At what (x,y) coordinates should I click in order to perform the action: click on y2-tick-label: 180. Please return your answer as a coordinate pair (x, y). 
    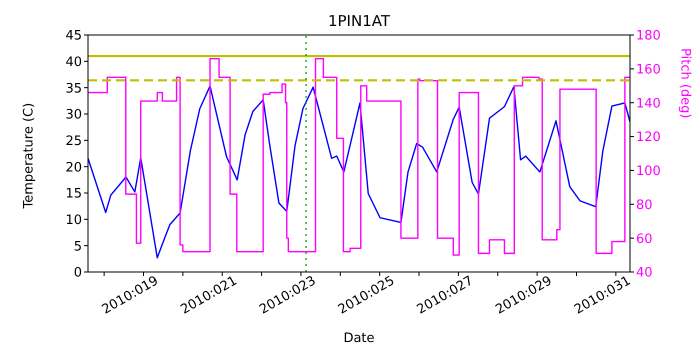
    Looking at the image, I should click on (648, 36).